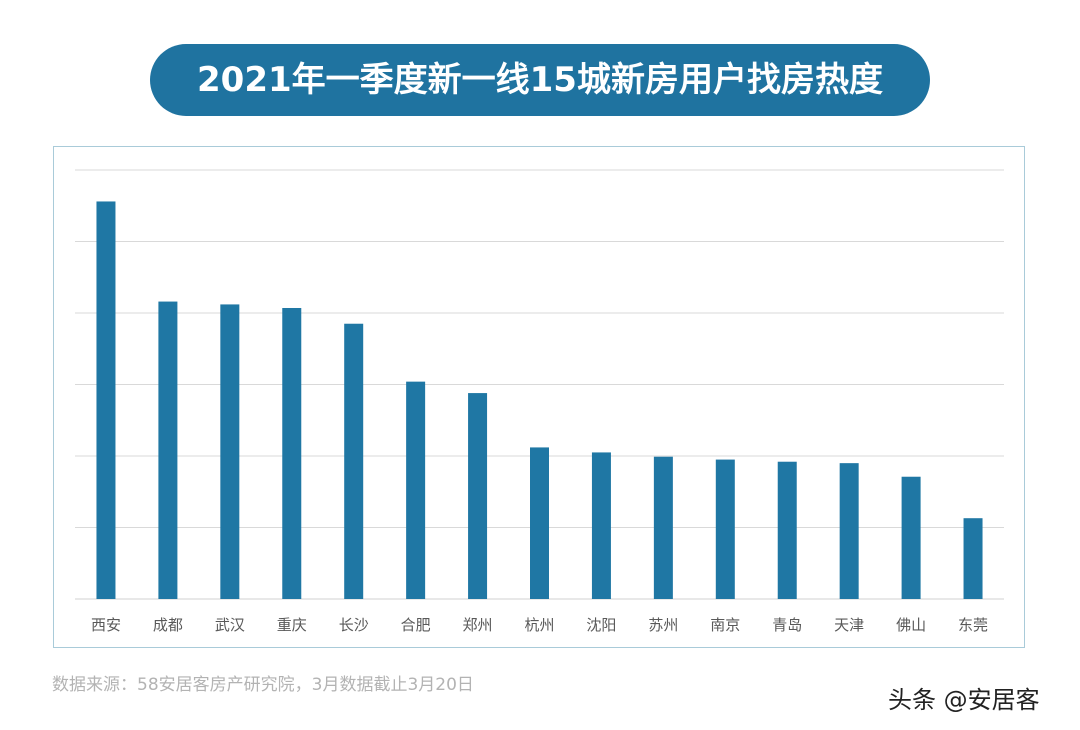  Describe the element at coordinates (964, 700) in the screenshot. I see `watermark: 头条 @安居客` at that location.